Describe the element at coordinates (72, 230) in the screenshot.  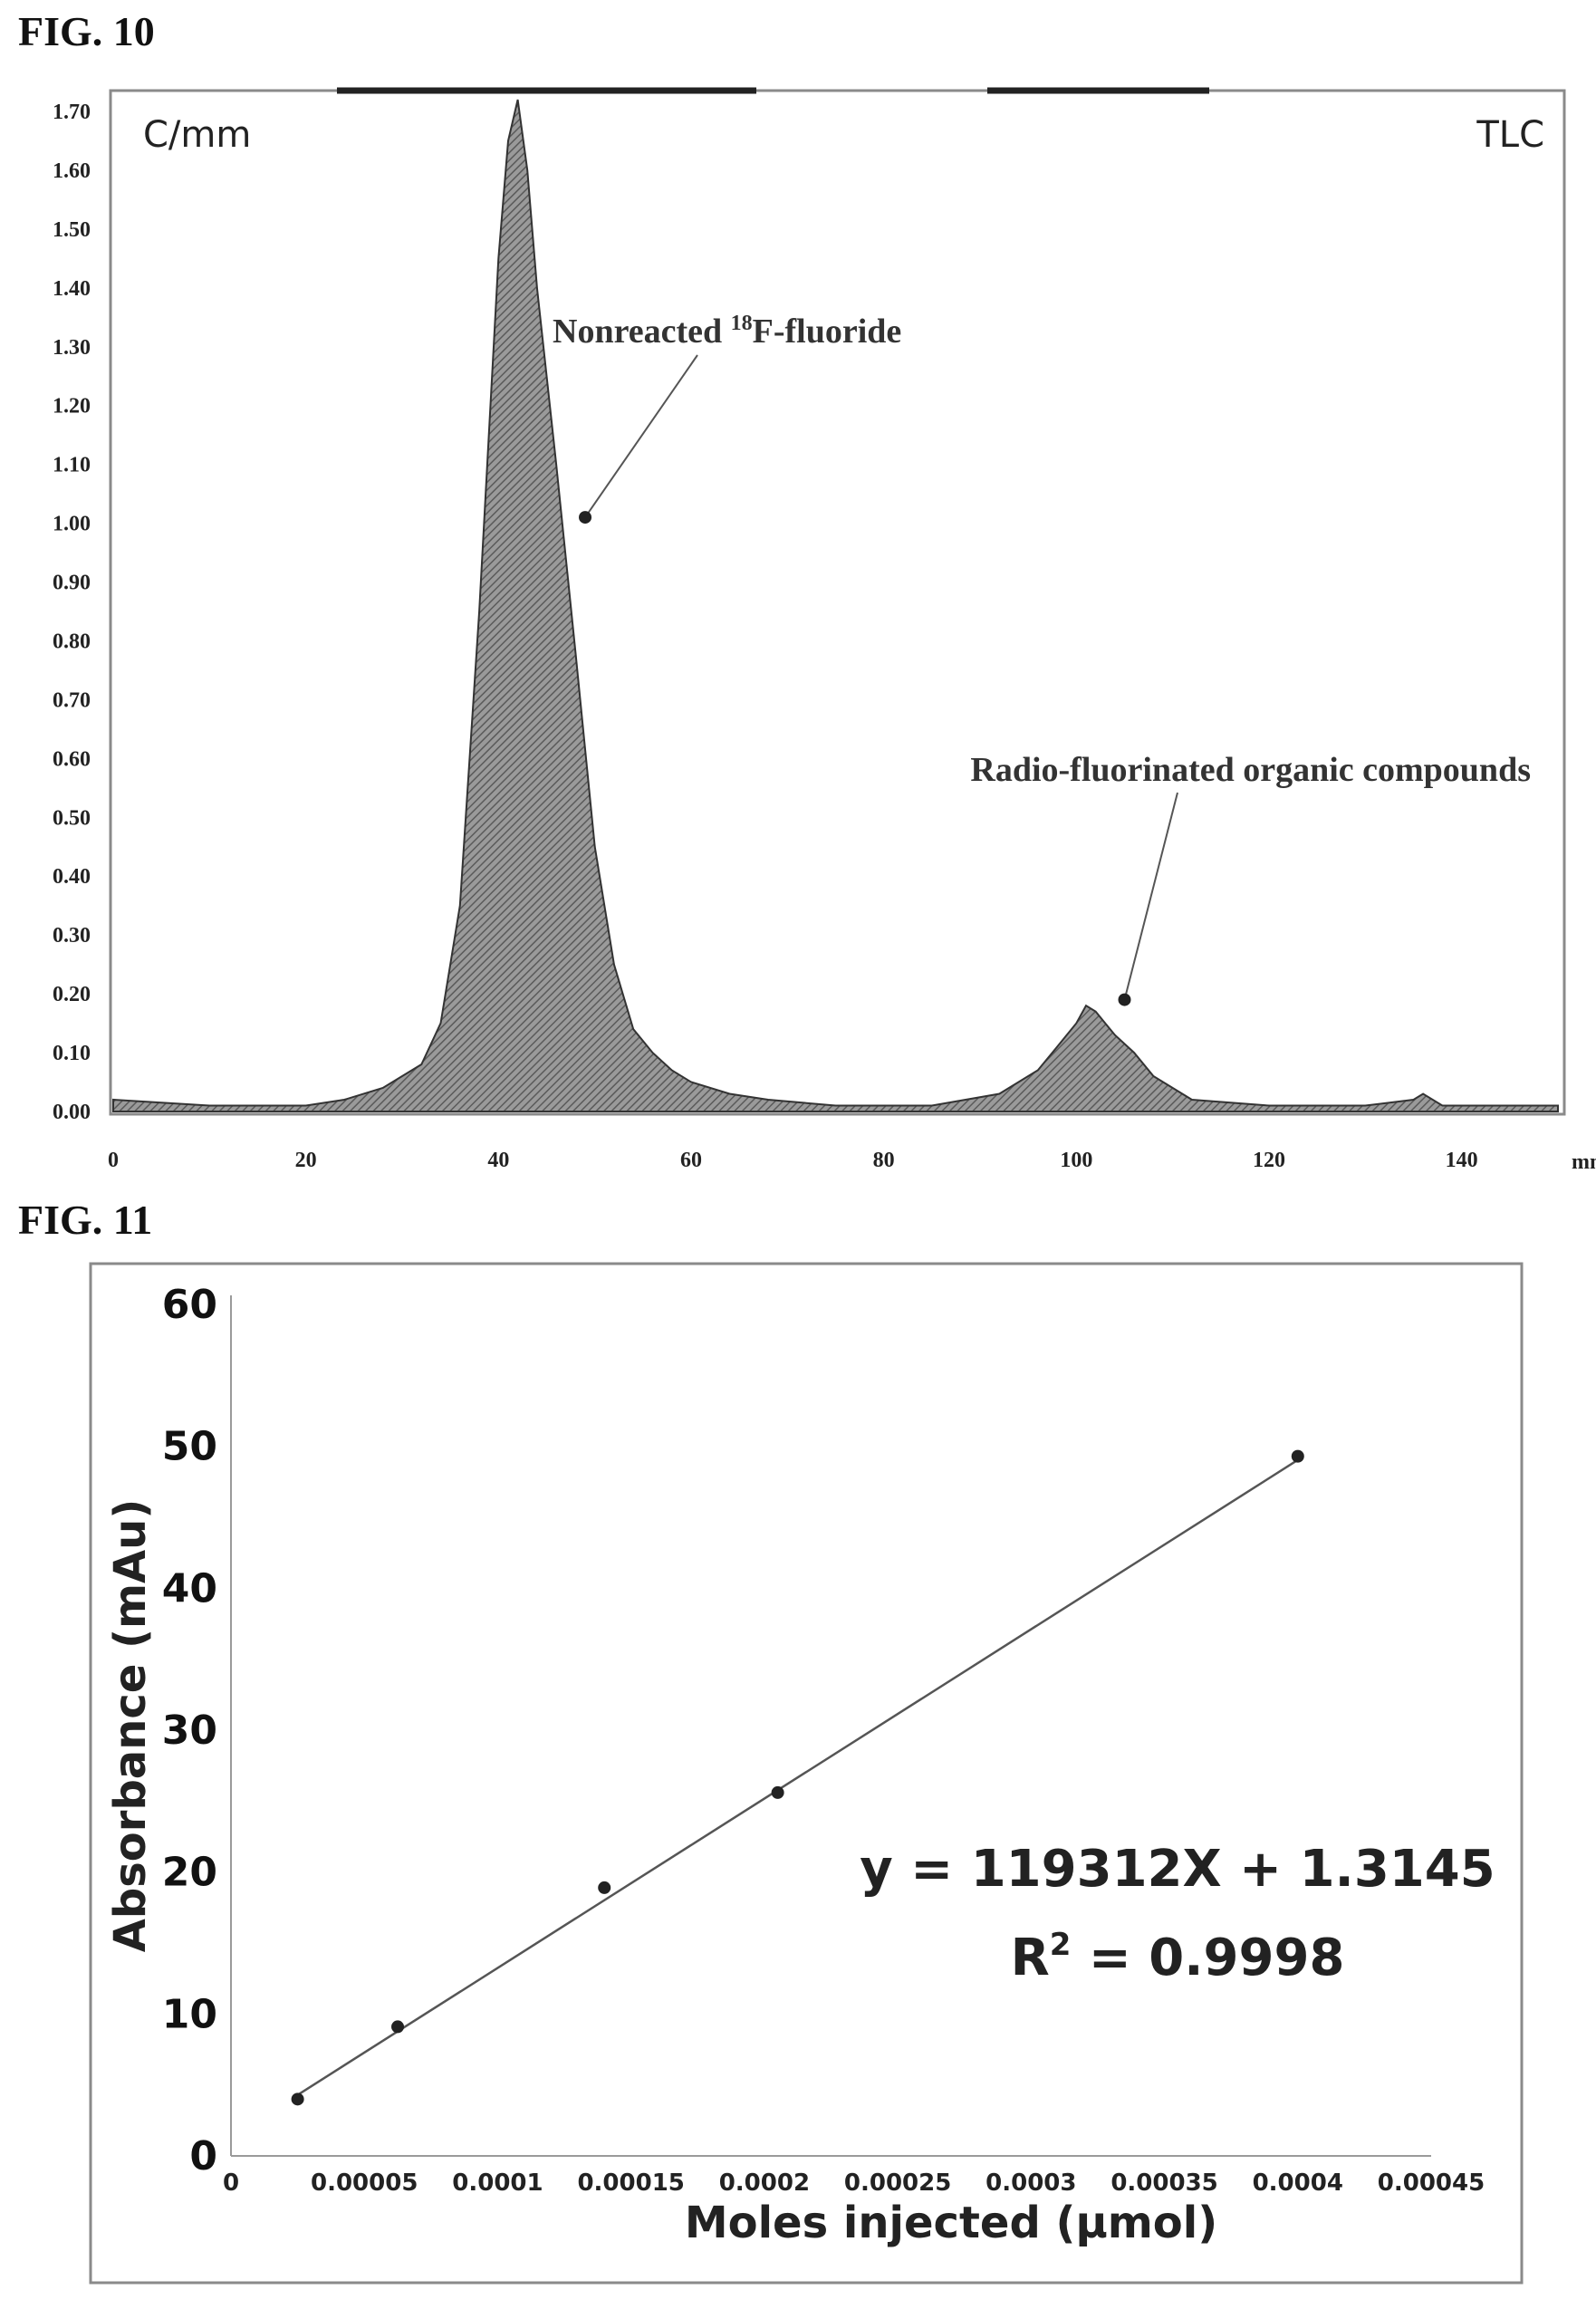
I see `y-tick-label: 1.50` at that location.